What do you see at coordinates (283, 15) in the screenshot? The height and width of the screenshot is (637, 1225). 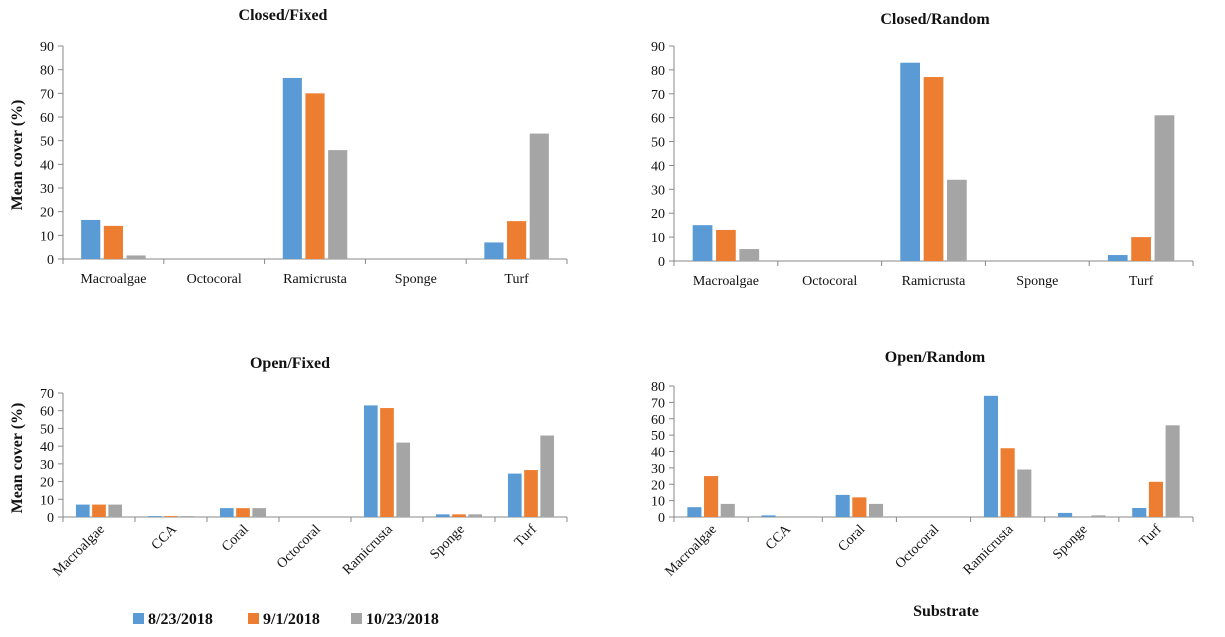 I see `chart-title: Closed/Fixed` at bounding box center [283, 15].